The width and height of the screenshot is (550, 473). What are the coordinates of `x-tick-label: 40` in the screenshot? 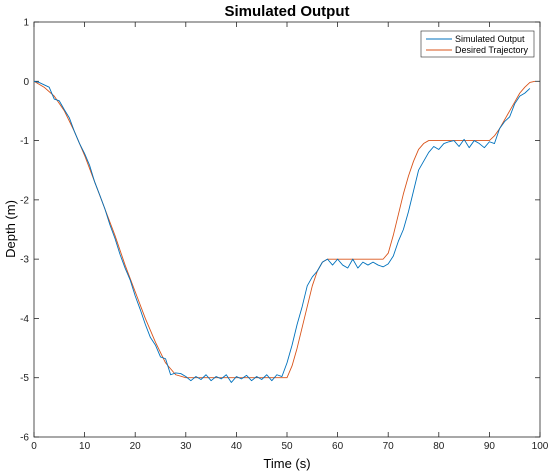 It's located at (237, 446).